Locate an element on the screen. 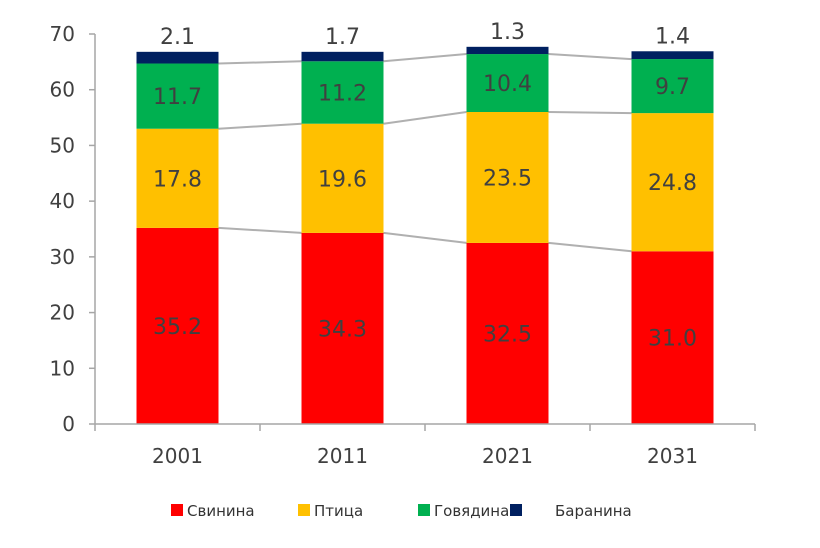 This screenshot has height=548, width=820. legend-label: Птица is located at coordinates (338, 511).